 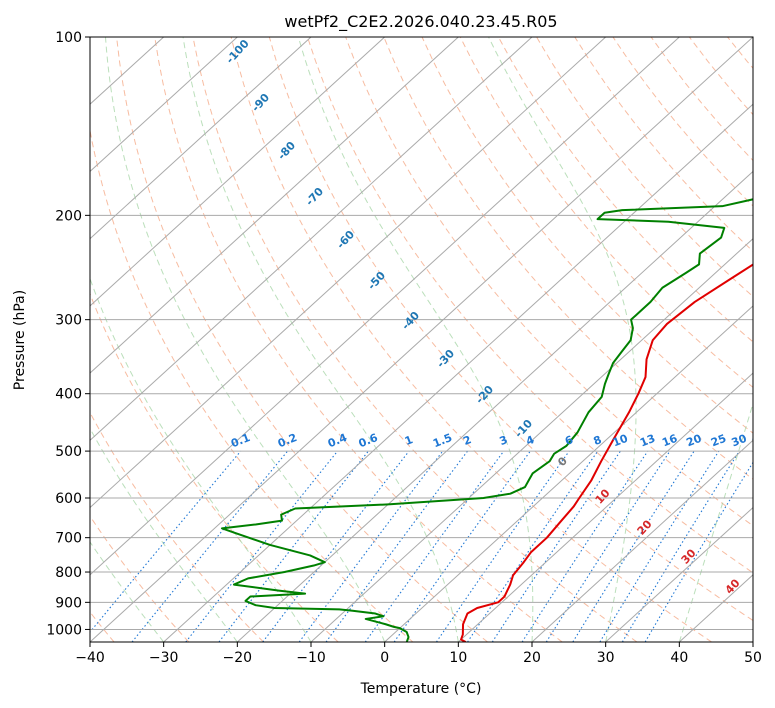 What do you see at coordinates (620, 441) in the screenshot?
I see `mixing-ratio-label: 10` at bounding box center [620, 441].